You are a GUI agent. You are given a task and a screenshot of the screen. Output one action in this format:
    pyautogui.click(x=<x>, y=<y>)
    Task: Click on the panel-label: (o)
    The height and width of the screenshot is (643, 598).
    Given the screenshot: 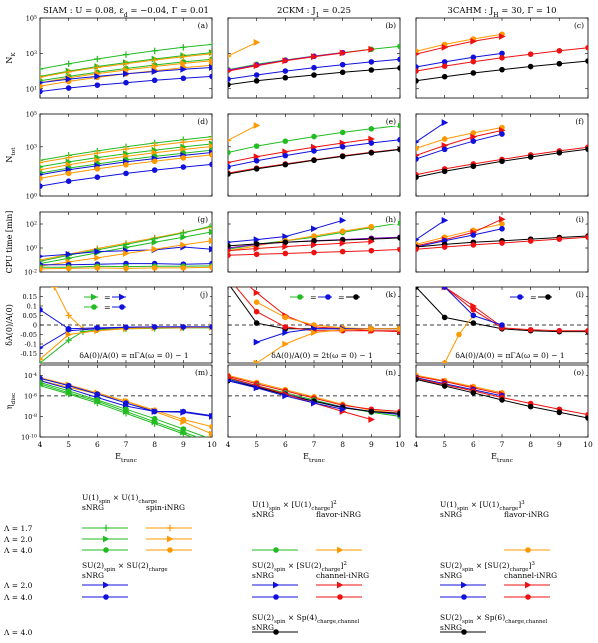 What is the action you would take?
    pyautogui.click(x=579, y=372)
    